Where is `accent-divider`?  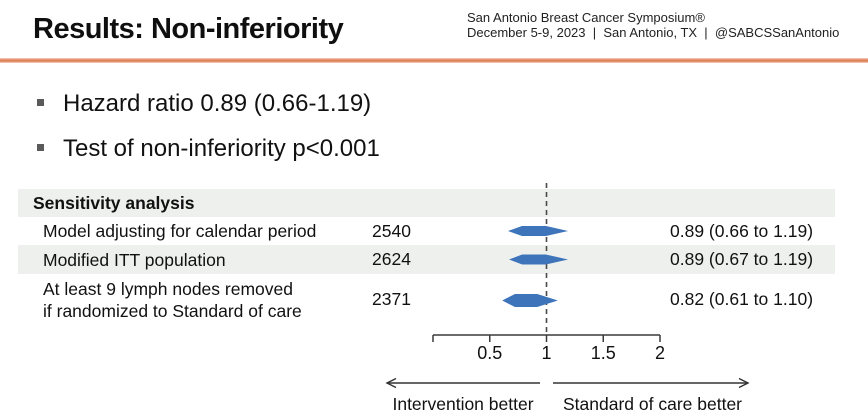
accent-divider is located at coordinates (434, 60).